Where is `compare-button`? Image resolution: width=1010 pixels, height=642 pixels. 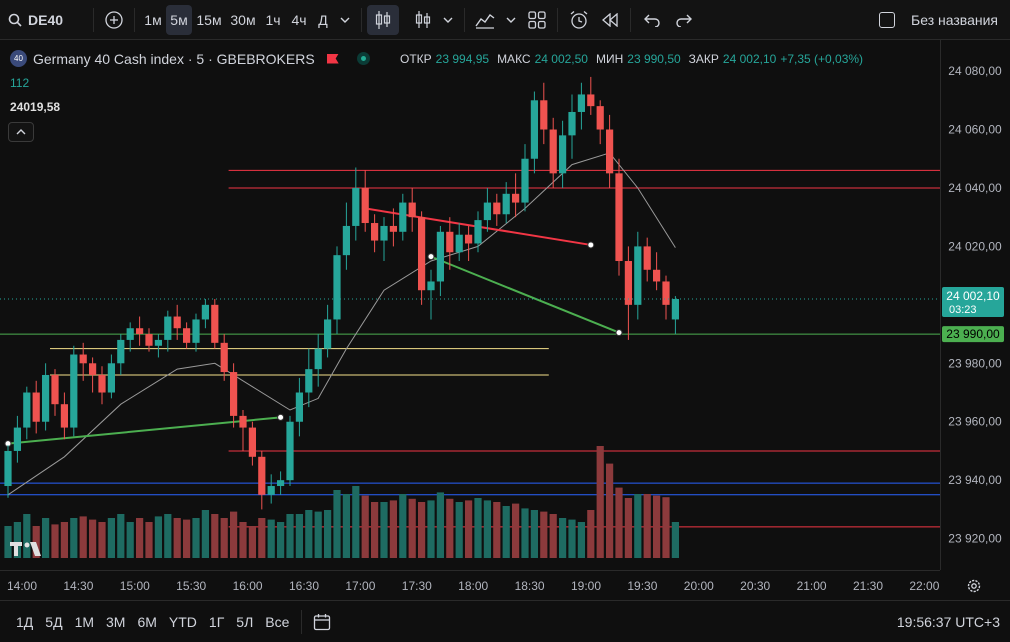
compare-button is located at coordinates (114, 20).